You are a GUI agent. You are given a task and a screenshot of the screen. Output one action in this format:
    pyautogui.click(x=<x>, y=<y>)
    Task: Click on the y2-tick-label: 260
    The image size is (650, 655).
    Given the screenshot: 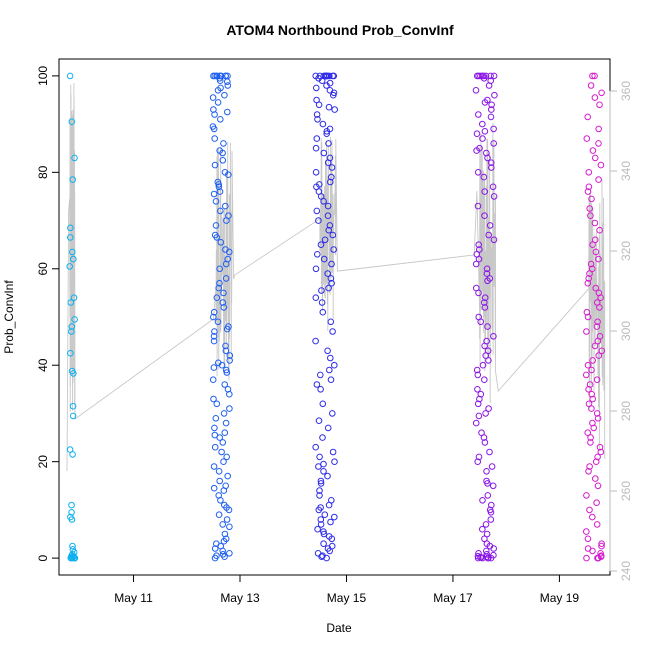 What is the action you would take?
    pyautogui.click(x=626, y=491)
    